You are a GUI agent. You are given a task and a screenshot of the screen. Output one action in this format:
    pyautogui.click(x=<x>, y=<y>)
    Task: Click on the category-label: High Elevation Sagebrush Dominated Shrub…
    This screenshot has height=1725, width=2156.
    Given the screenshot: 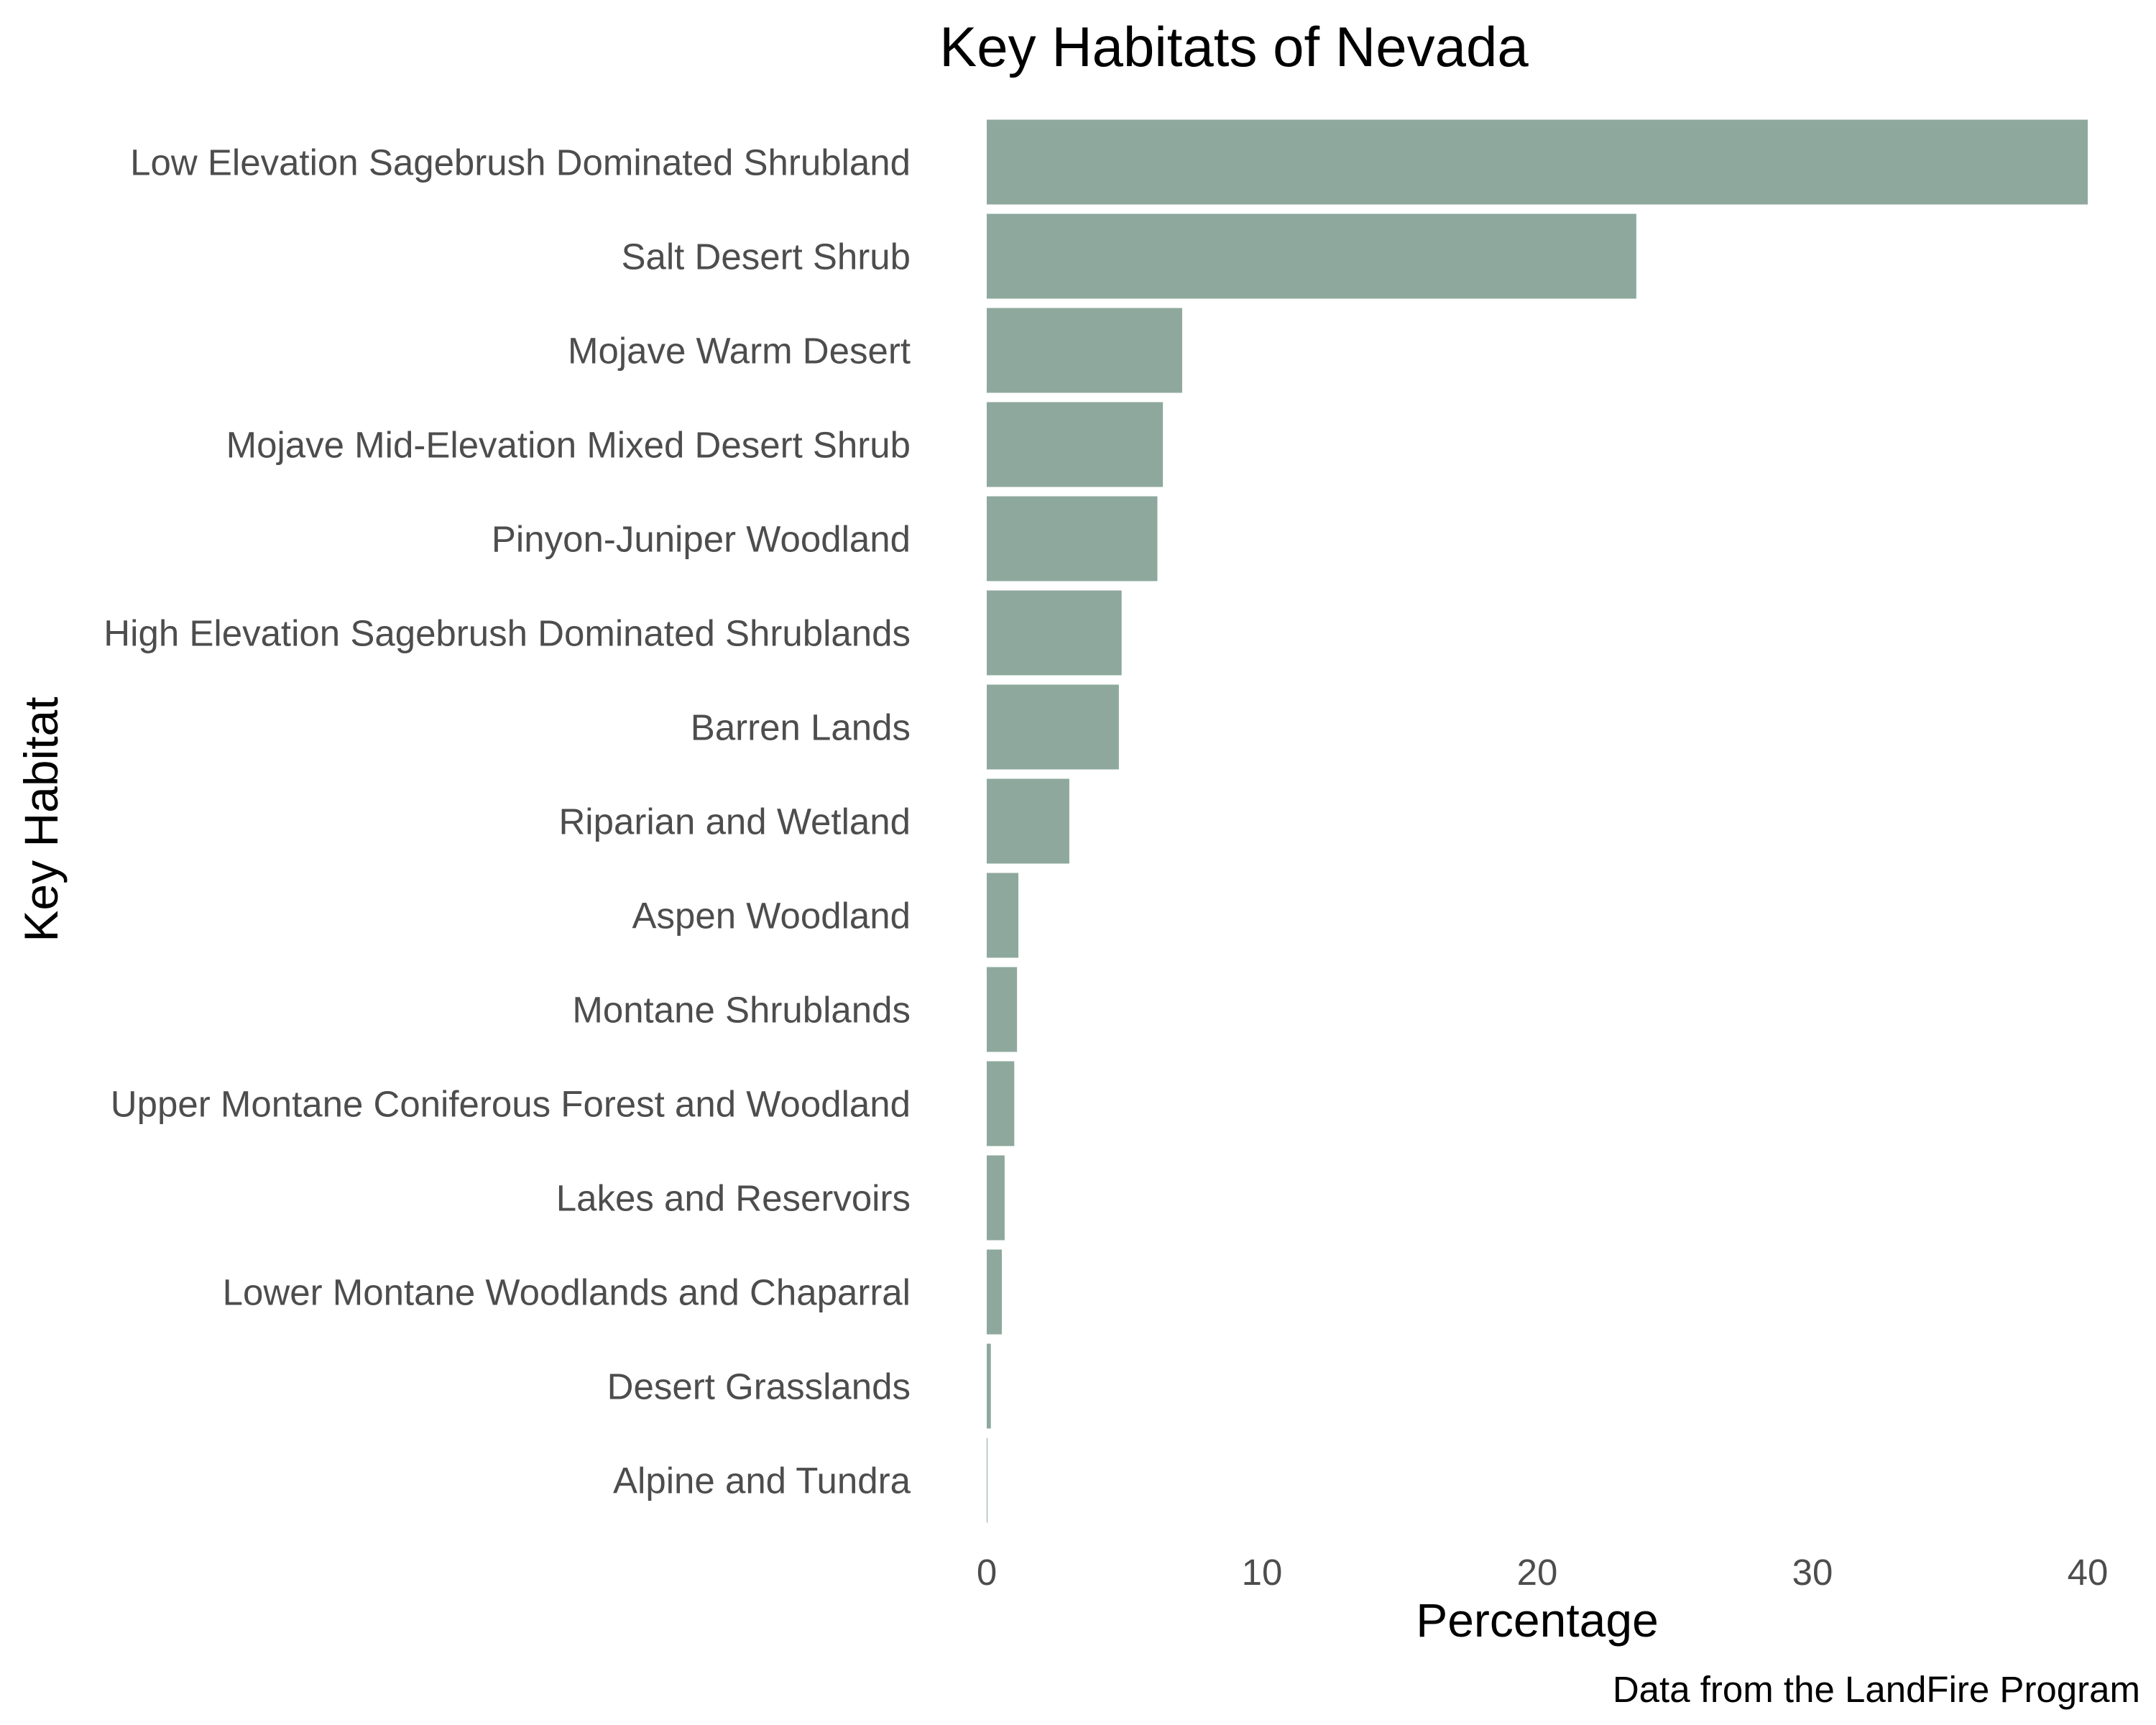 What is the action you would take?
    pyautogui.click(x=507, y=633)
    